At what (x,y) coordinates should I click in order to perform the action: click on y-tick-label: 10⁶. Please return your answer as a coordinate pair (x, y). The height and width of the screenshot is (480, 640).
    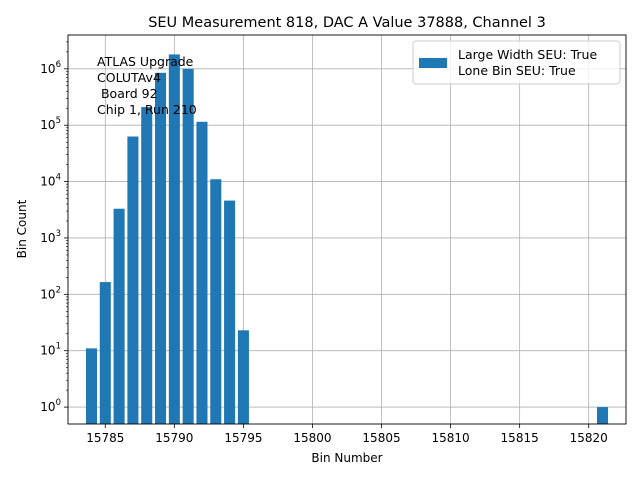
    Looking at the image, I should click on (50, 68).